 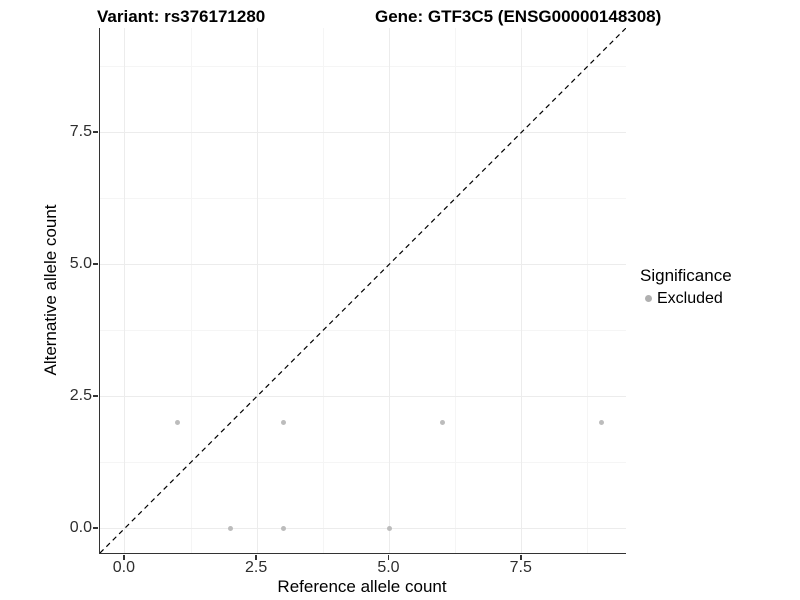 What do you see at coordinates (362, 586) in the screenshot?
I see `x-axis-title: Reference allele count` at bounding box center [362, 586].